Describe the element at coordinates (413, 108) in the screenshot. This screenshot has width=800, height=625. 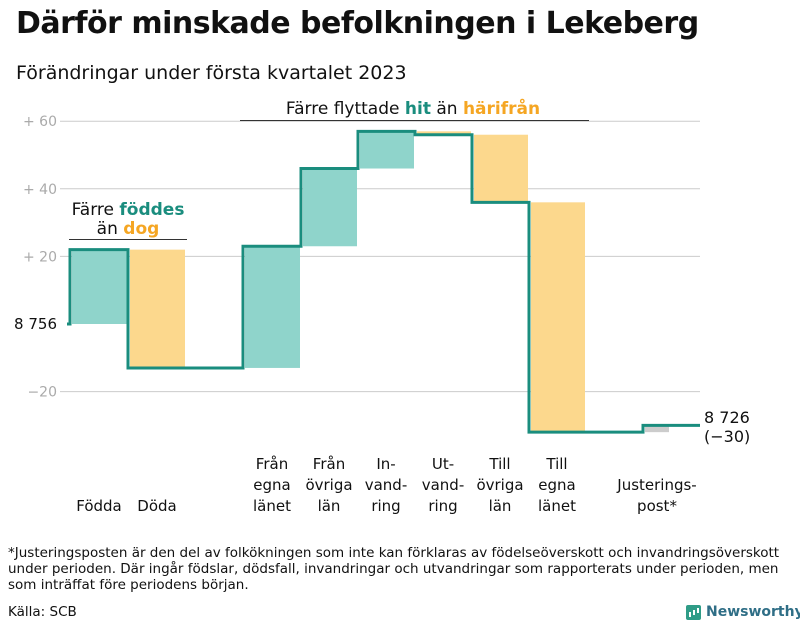
I see `annotation-migration: Färre flyttade hit än härifrån` at that location.